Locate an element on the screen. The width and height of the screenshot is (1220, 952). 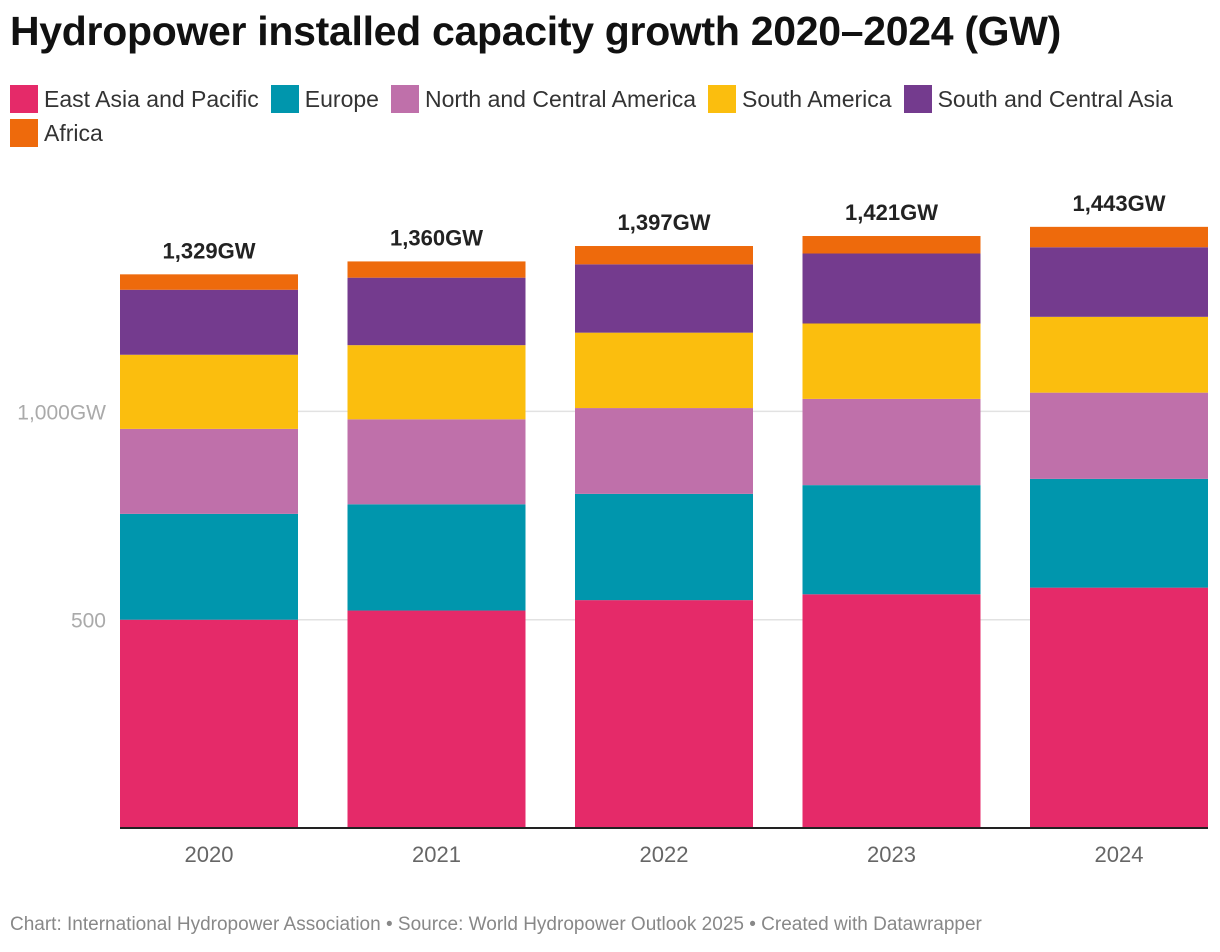
legend-label: South America is located at coordinates (816, 99).